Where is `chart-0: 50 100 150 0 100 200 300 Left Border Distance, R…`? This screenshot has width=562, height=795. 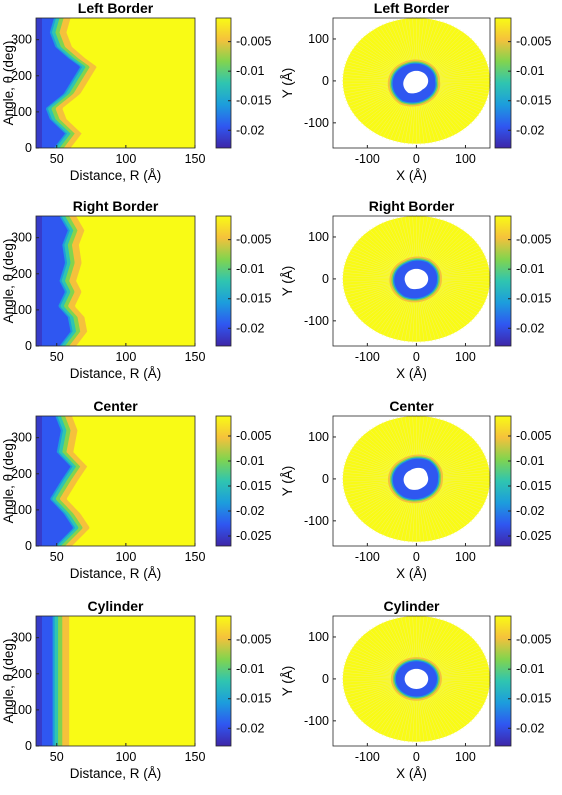 chart-0: 50 100 150 0 100 200 300 Left Border Distance, R… is located at coordinates (103, 91).